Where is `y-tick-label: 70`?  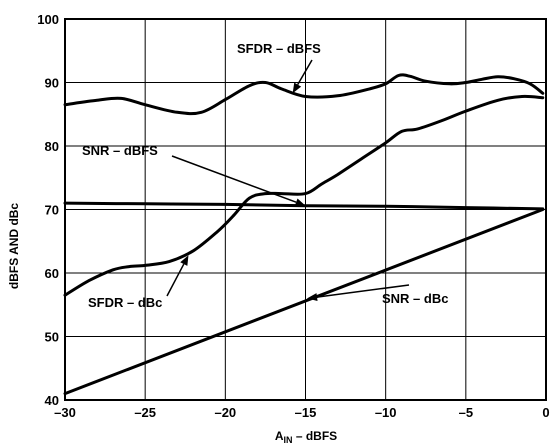
y-tick-label: 70 is located at coordinates (52, 210).